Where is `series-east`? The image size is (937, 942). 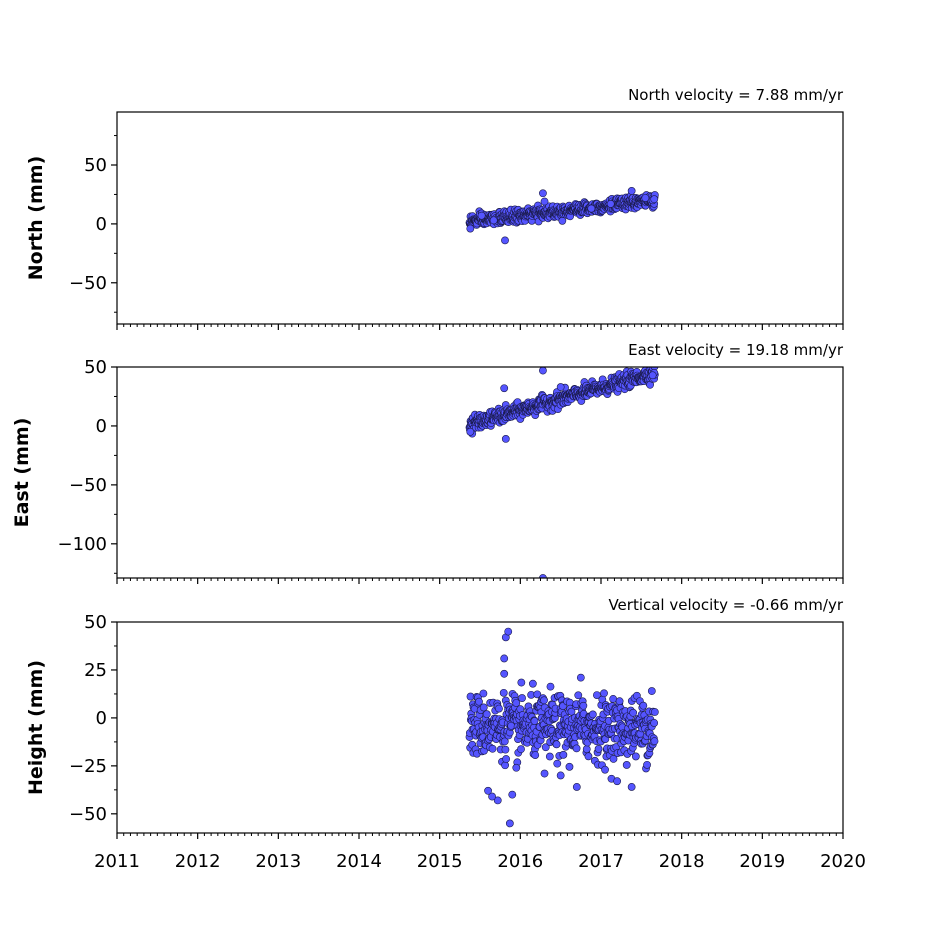
series-east is located at coordinates (562, 472).